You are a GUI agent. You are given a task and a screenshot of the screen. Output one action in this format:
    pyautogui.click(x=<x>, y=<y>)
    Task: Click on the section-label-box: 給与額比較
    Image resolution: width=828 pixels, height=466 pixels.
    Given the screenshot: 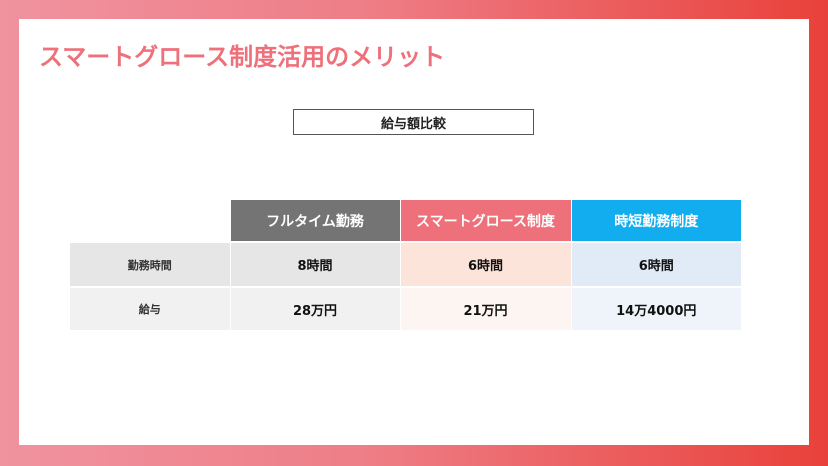 What is the action you would take?
    pyautogui.click(x=413, y=122)
    